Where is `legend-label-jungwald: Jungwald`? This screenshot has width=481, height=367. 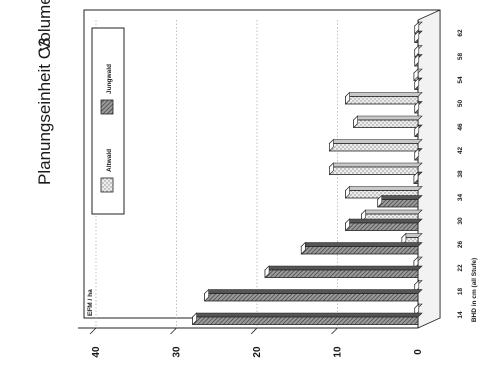 legend-label-jungwald: Jungwald is located at coordinates (109, 79).